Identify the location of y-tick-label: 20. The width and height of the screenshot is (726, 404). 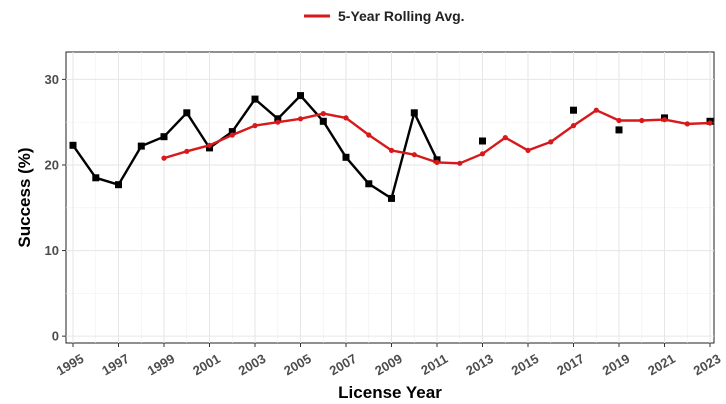
(52, 164).